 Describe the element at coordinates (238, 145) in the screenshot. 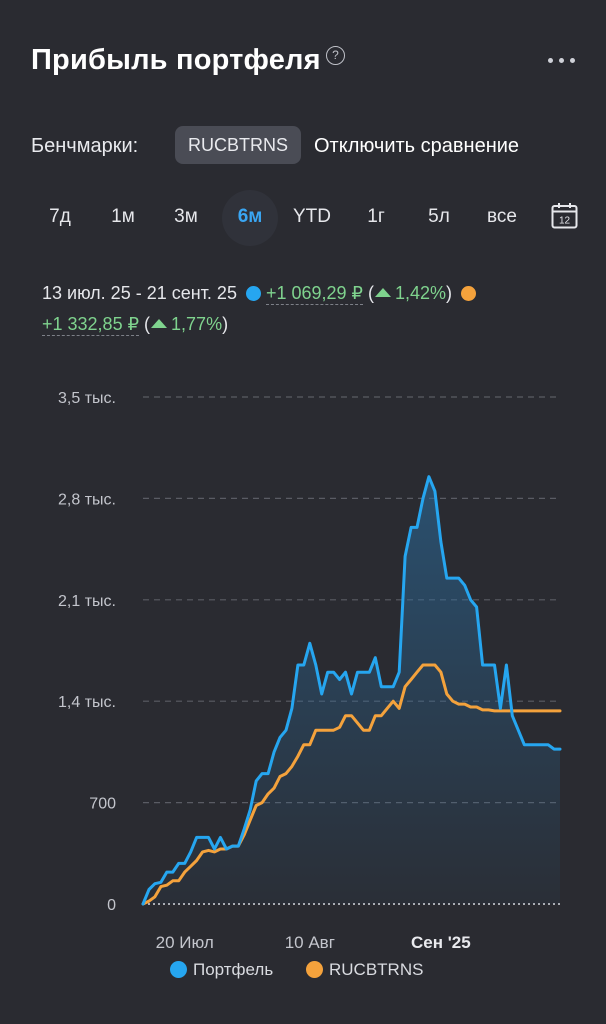

I see `benchmark-chip: RUCBTRNS` at that location.